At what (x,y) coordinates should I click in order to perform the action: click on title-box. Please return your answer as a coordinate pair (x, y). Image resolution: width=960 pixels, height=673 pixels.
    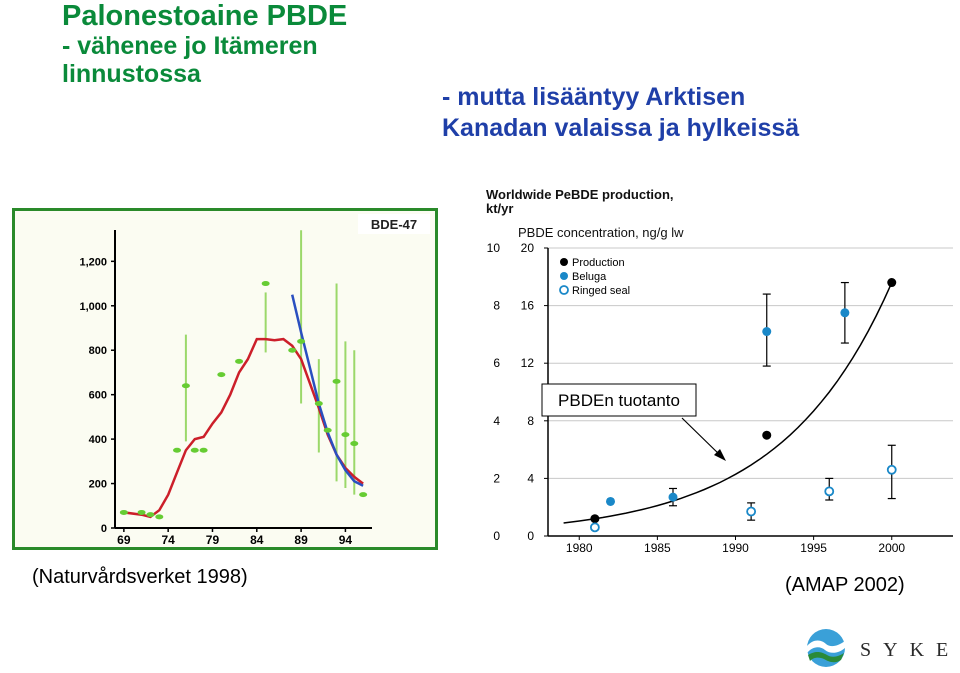
    Looking at the image, I should click on (394, 224).